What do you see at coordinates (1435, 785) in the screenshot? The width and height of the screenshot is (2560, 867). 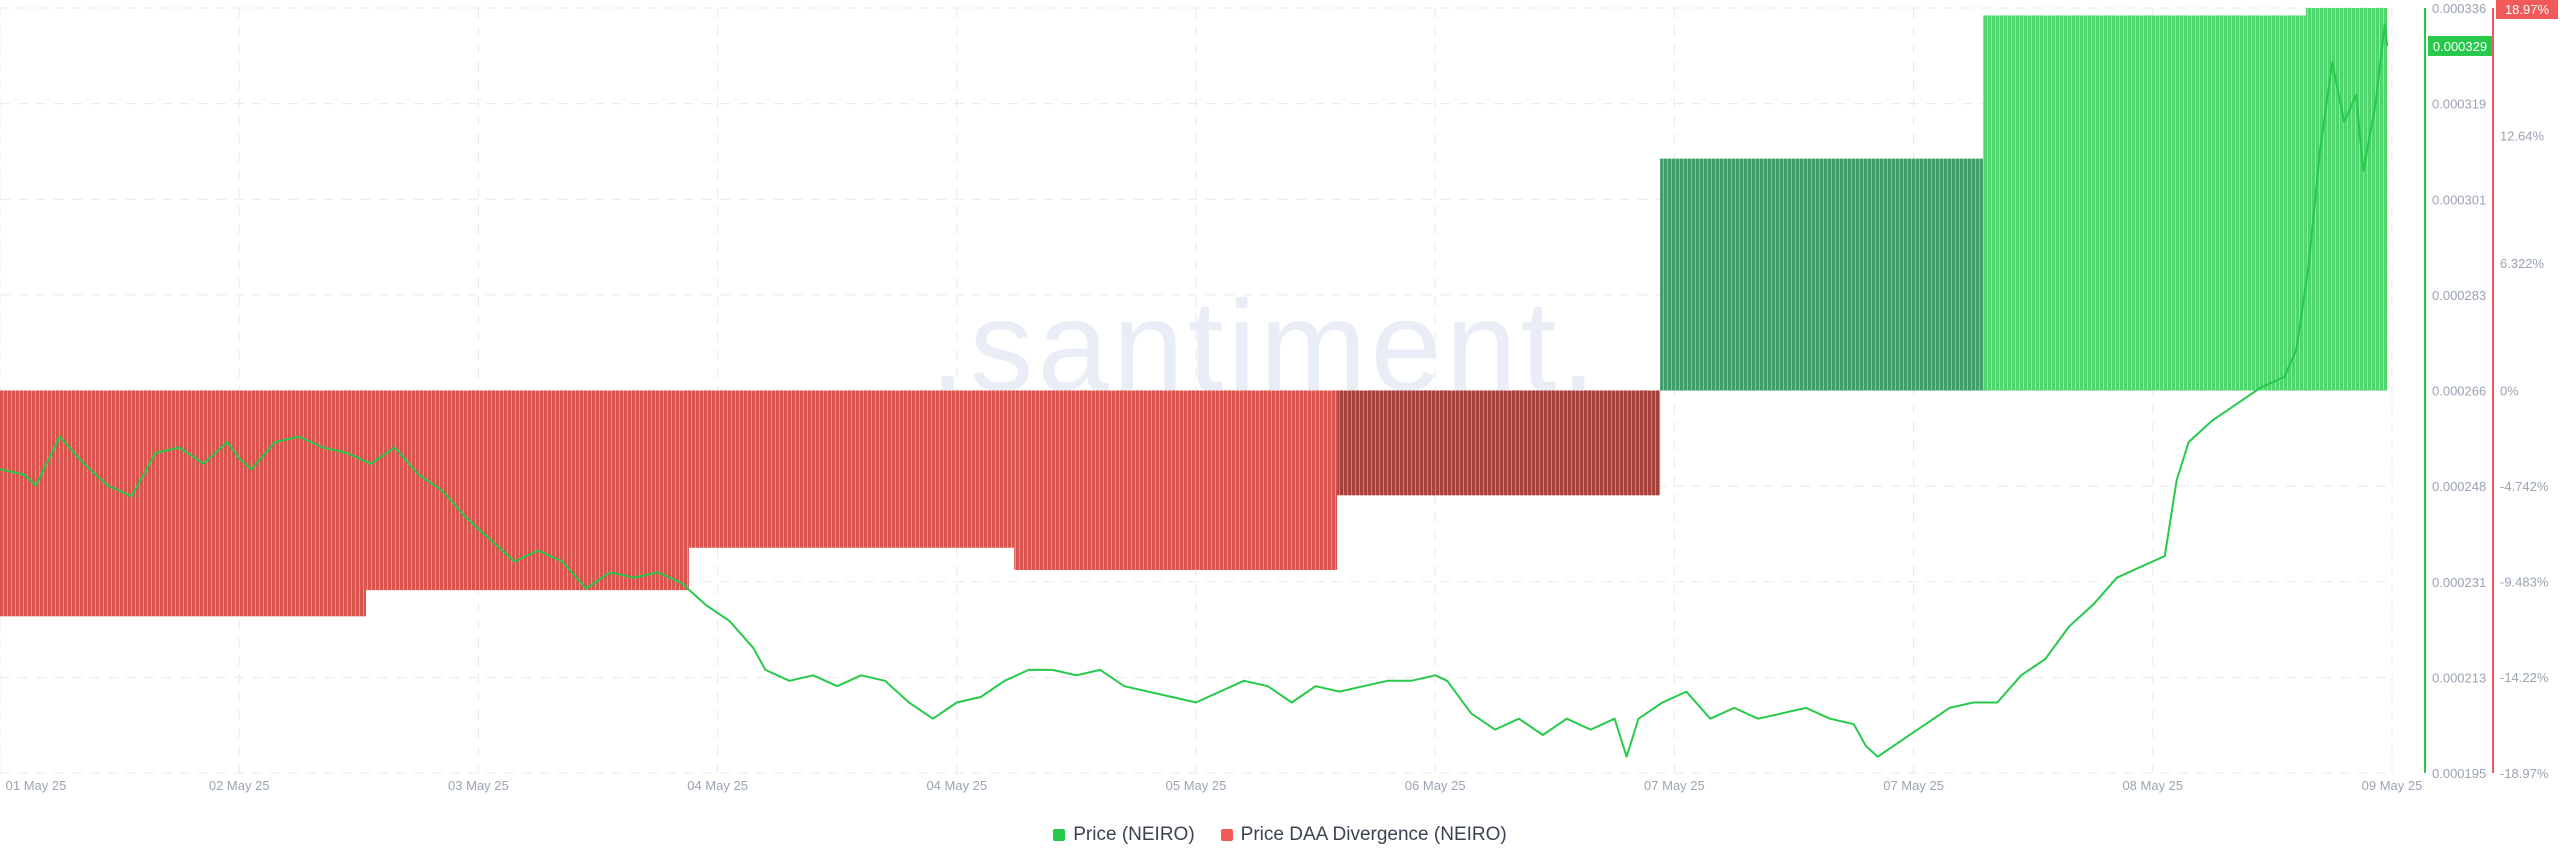 I see `x-axis-tick-label: 06 May 25` at bounding box center [1435, 785].